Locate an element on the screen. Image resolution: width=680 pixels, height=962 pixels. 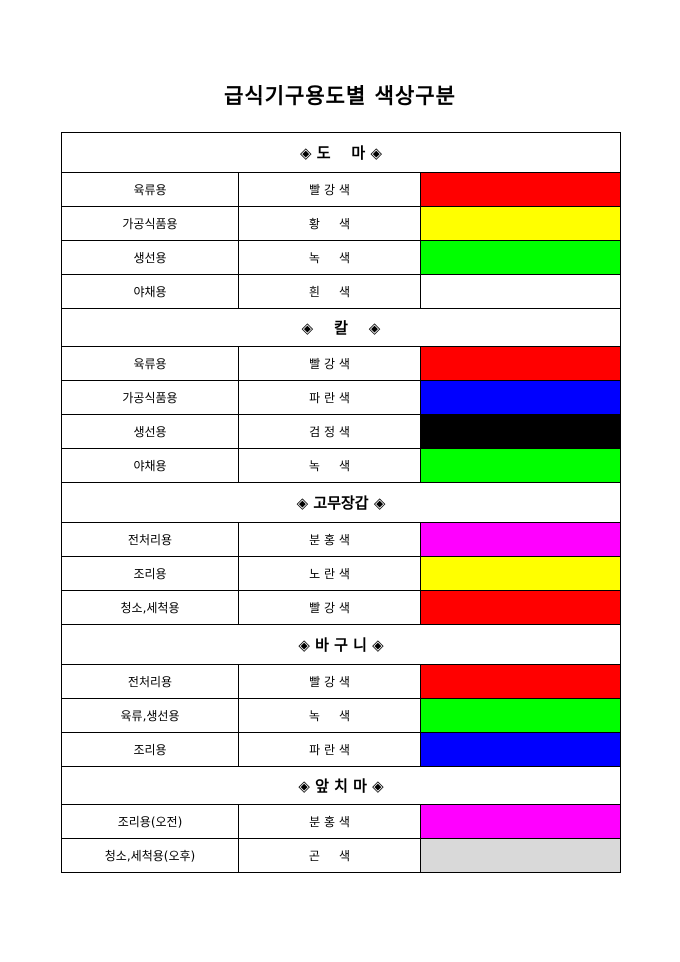
table-row: 생선용 녹 색 is located at coordinates (341, 257).